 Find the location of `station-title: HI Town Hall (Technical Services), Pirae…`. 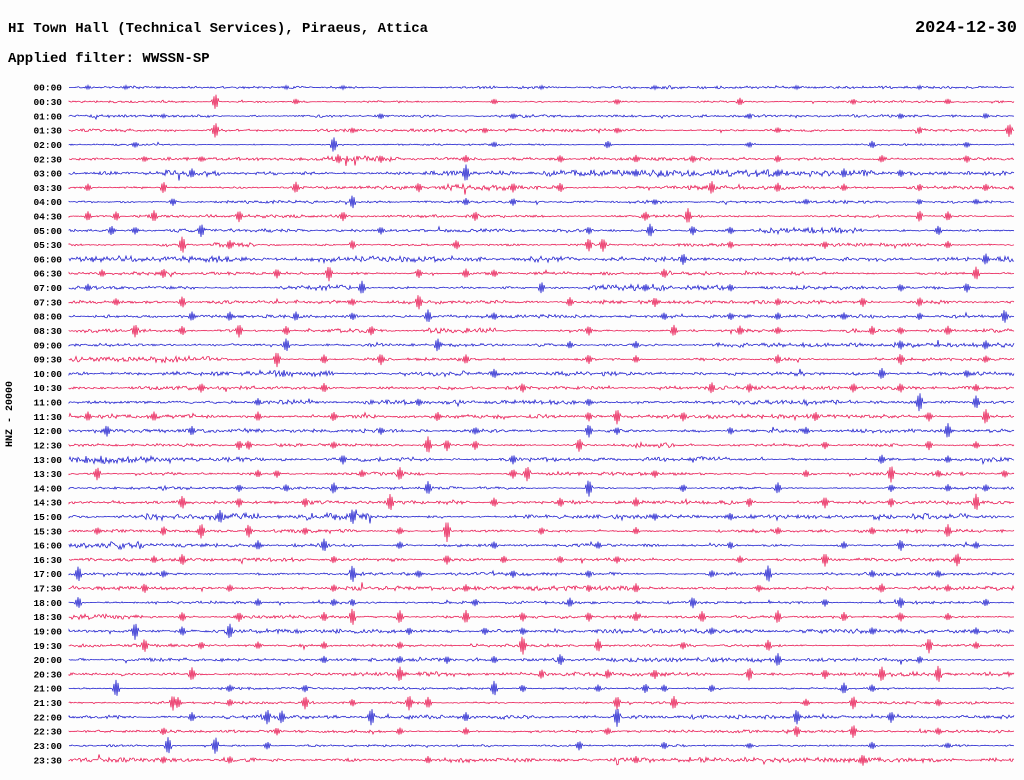

station-title: HI Town Hall (Technical Services), Pirae… is located at coordinates (218, 29).